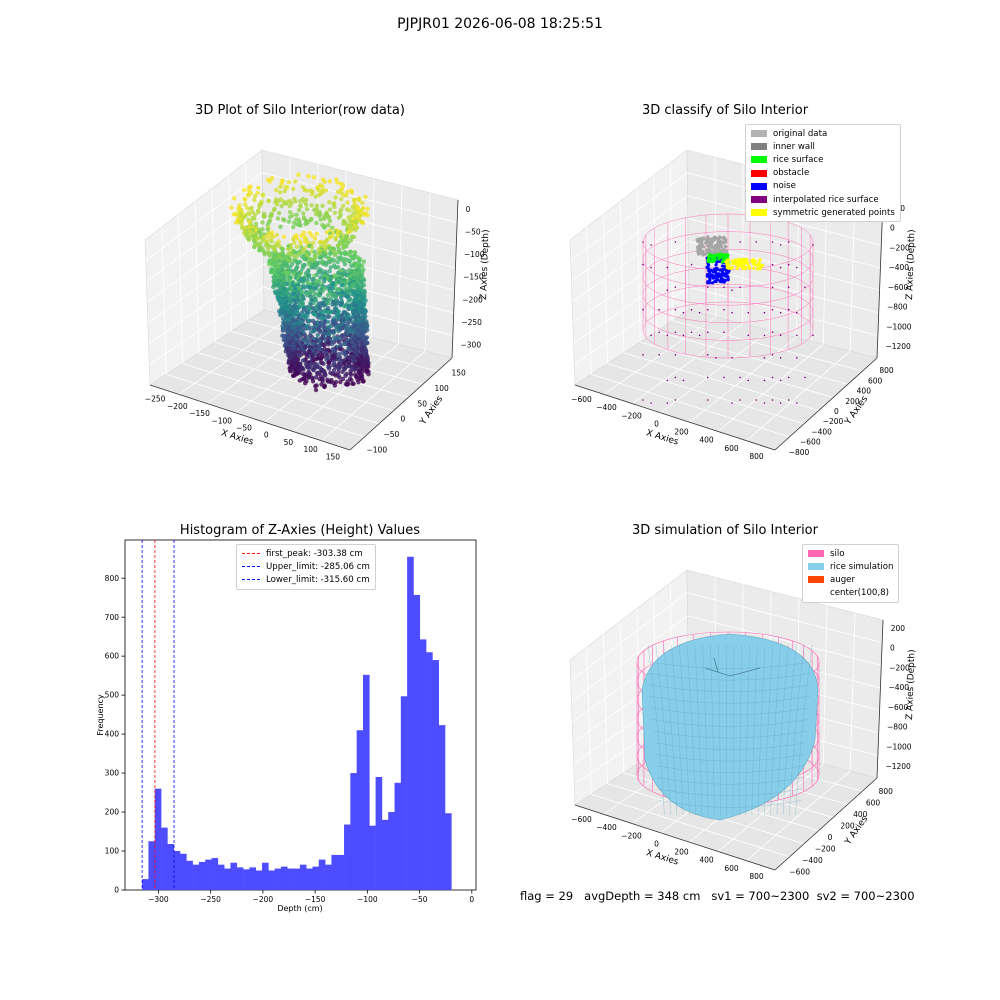 The height and width of the screenshot is (1000, 1000). Describe the element at coordinates (886, 791) in the screenshot. I see `plot4-y-tick: 800` at that location.